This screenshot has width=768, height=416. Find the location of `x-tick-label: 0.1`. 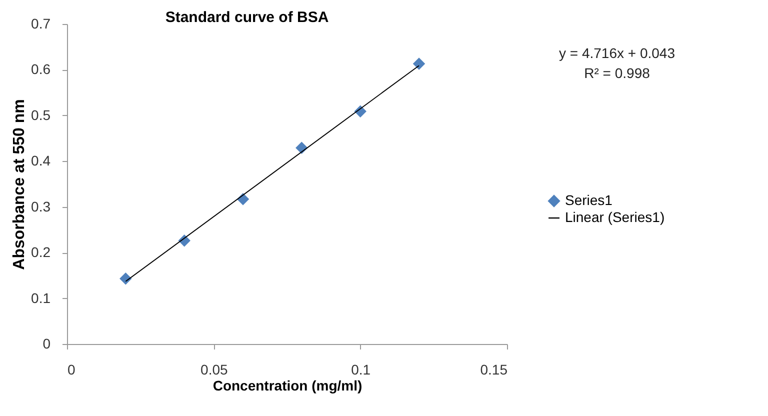

x-tick-label: 0.1 is located at coordinates (361, 370).